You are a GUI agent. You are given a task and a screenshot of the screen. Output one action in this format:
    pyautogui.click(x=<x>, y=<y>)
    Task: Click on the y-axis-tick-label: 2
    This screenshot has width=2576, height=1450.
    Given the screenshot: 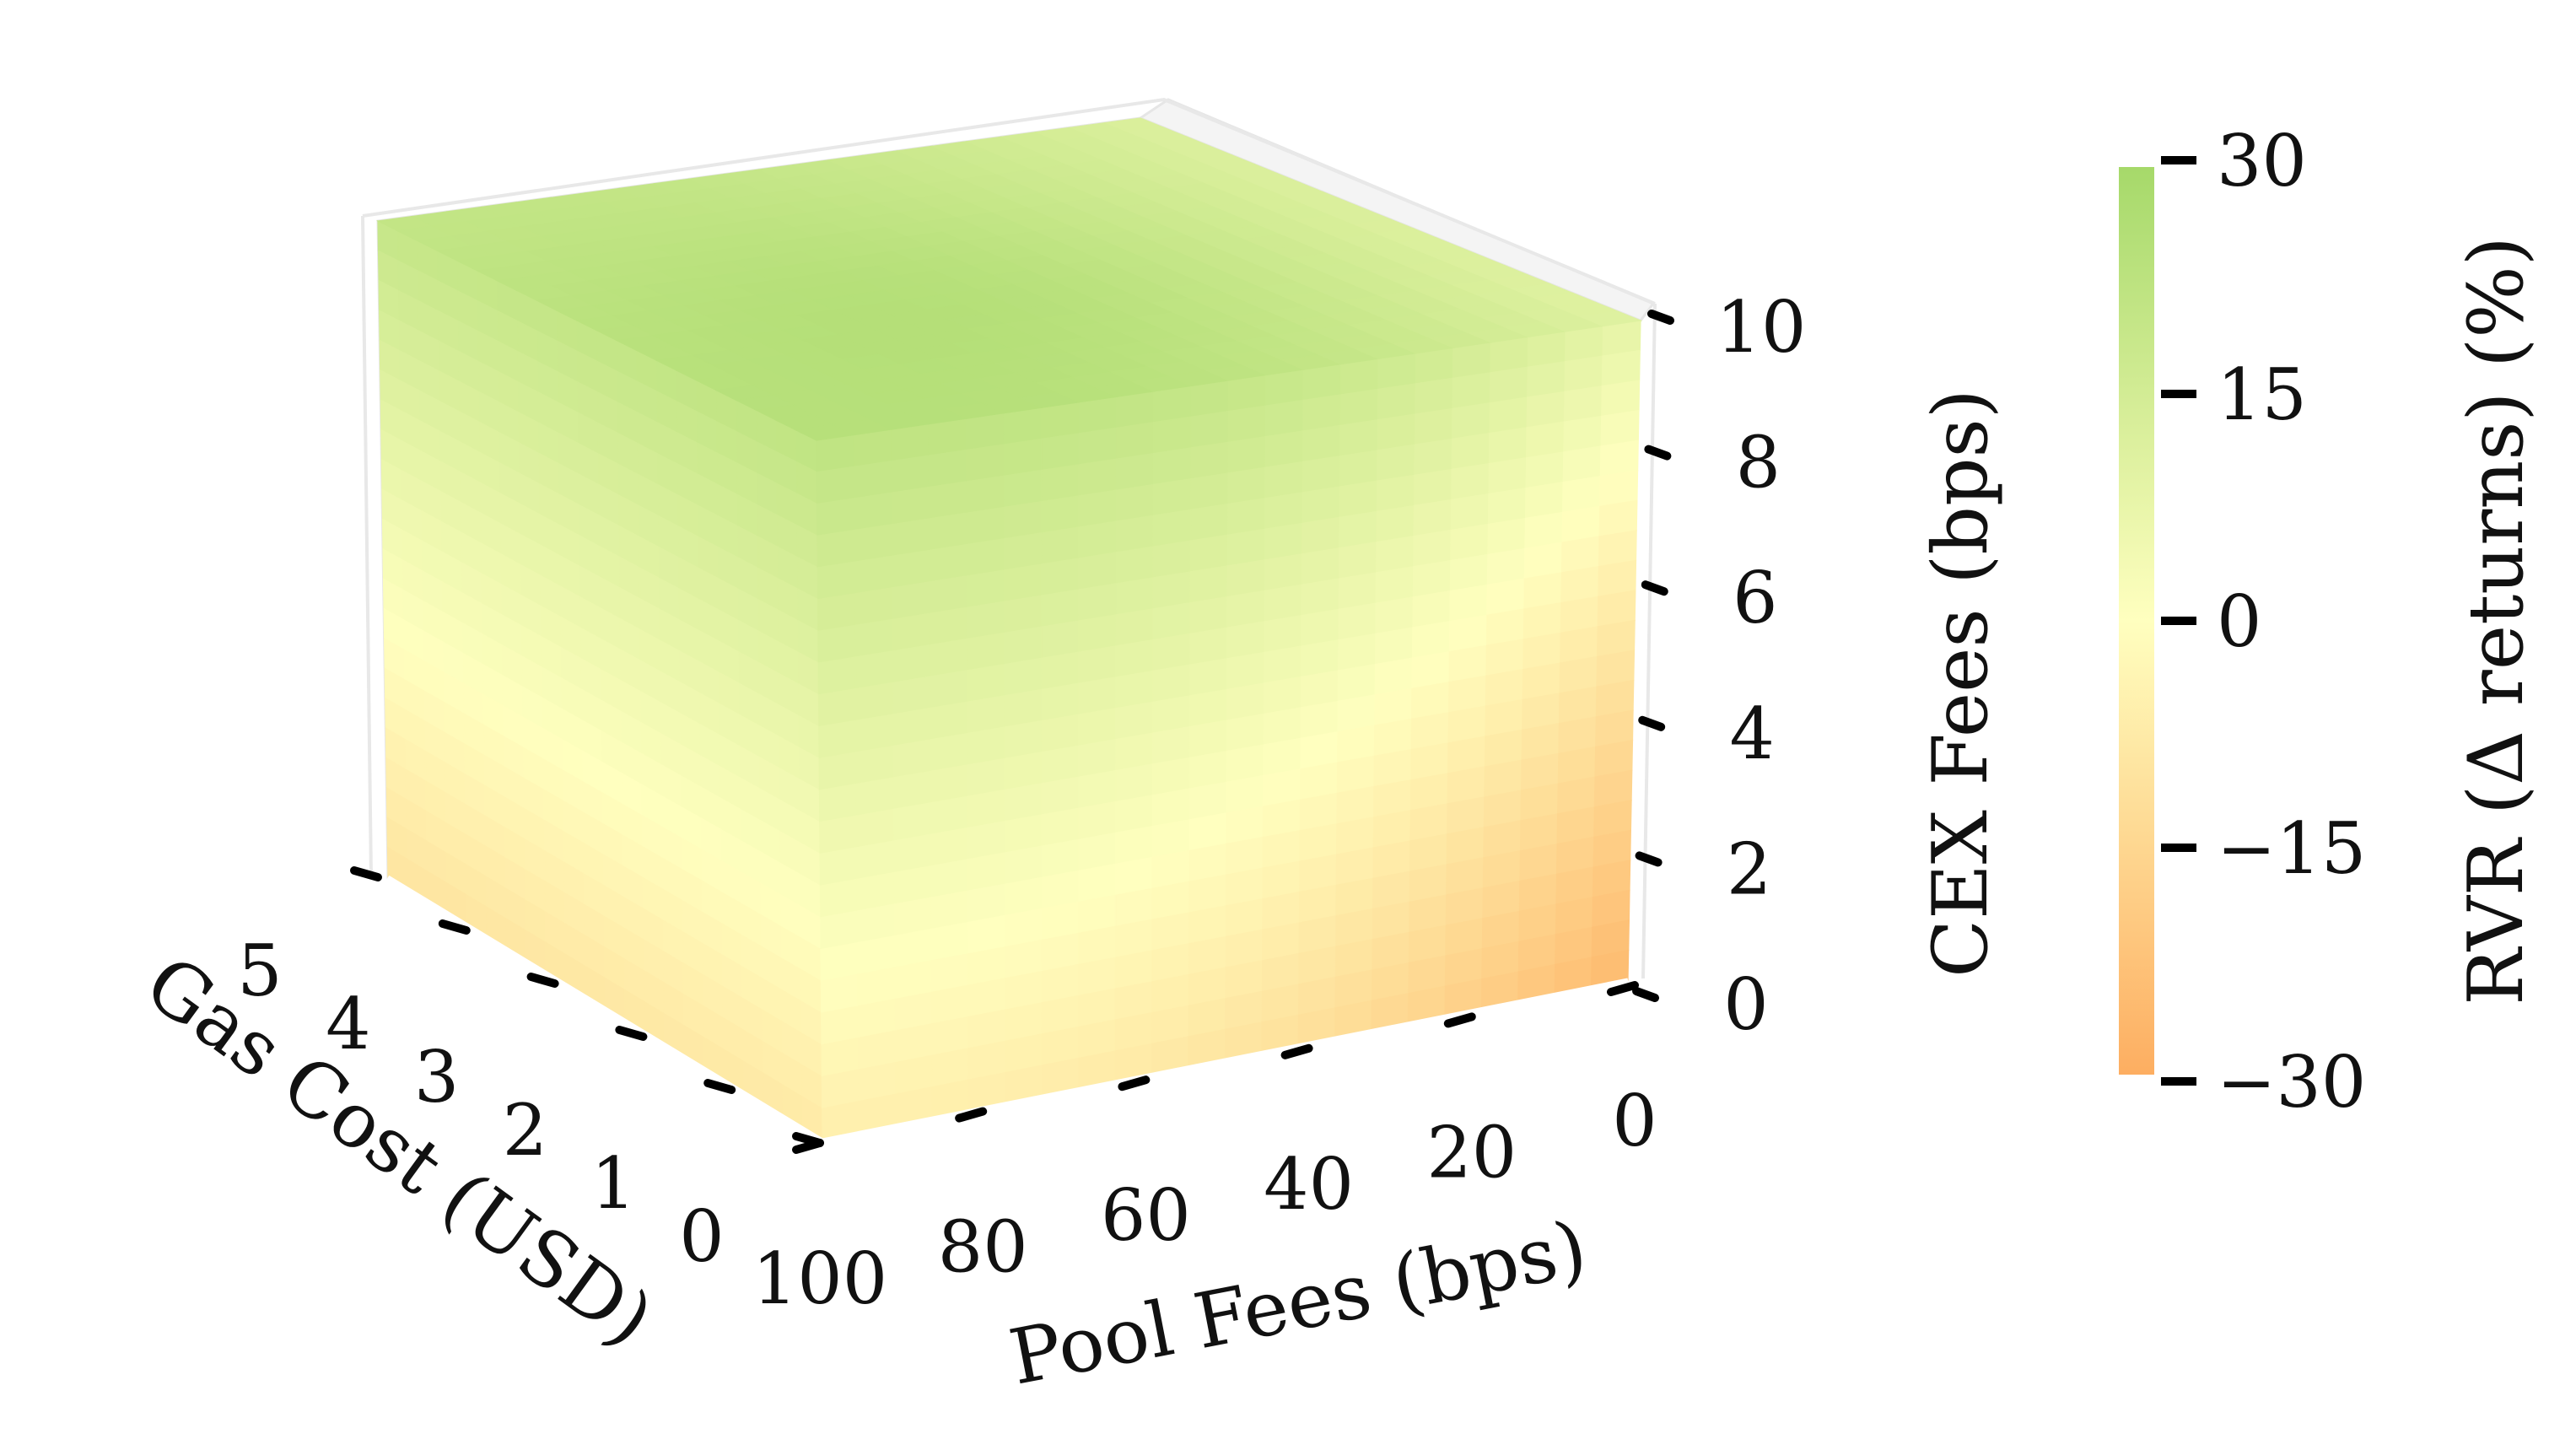 What is the action you would take?
    pyautogui.click(x=525, y=1130)
    